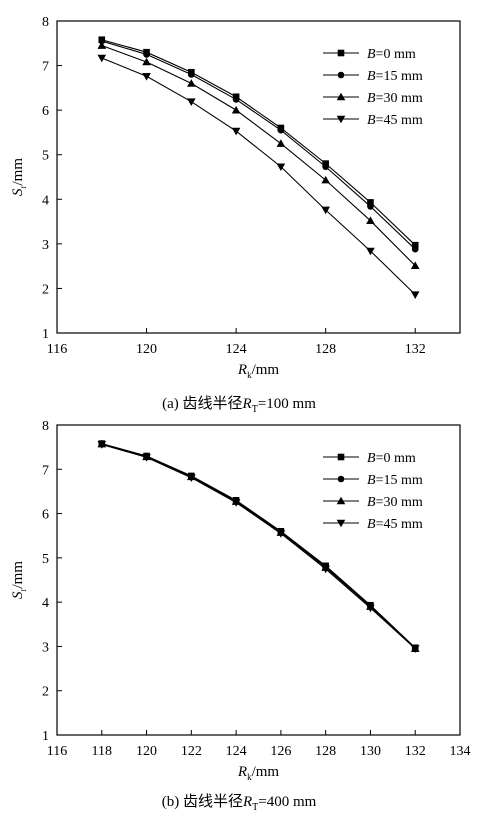 The width and height of the screenshot is (478, 815). What do you see at coordinates (370, 751) in the screenshot?
I see `x-tick-label: 130` at bounding box center [370, 751].